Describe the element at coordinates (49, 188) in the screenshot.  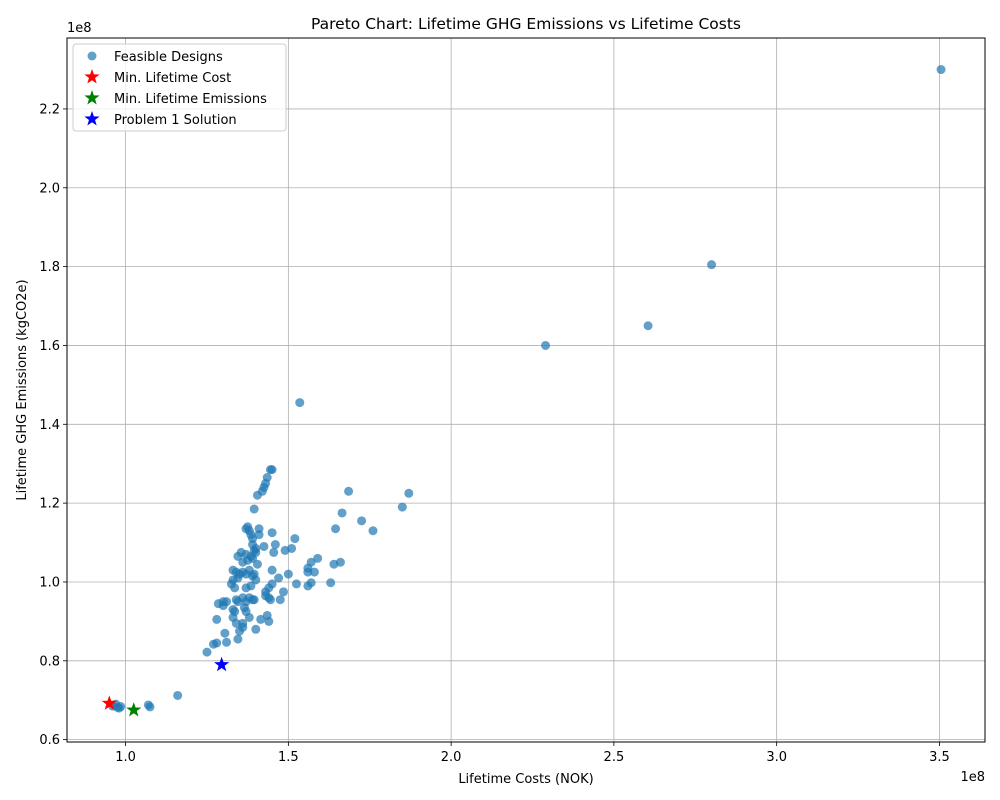
I see `y-tick-label: 2.0` at that location.